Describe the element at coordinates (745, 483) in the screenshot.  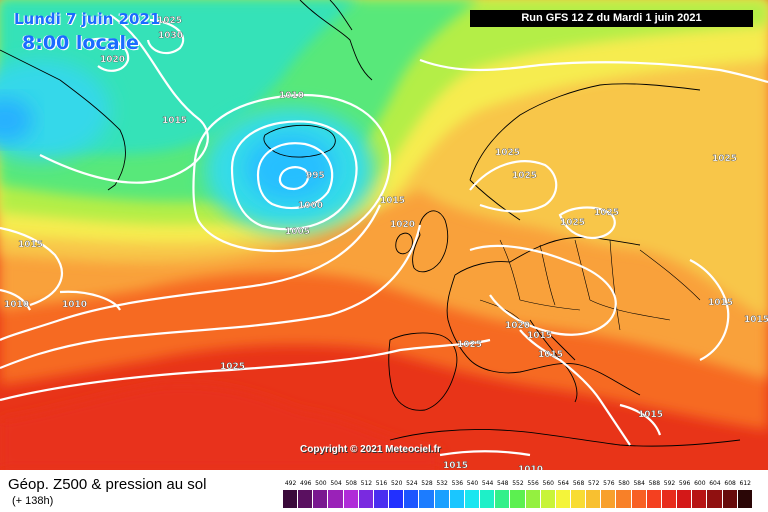
I see `legend-level-label: 612` at that location.